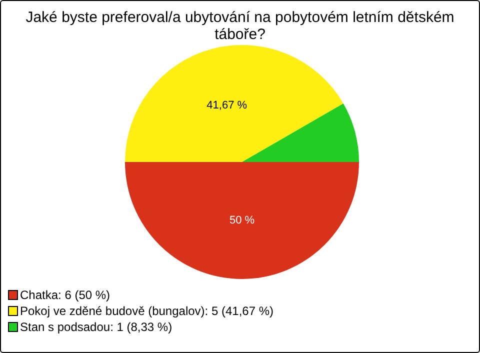 The width and height of the screenshot is (480, 353). What do you see at coordinates (65, 295) in the screenshot?
I see `legend-label: Chatka: 6 (50 %)` at bounding box center [65, 295].